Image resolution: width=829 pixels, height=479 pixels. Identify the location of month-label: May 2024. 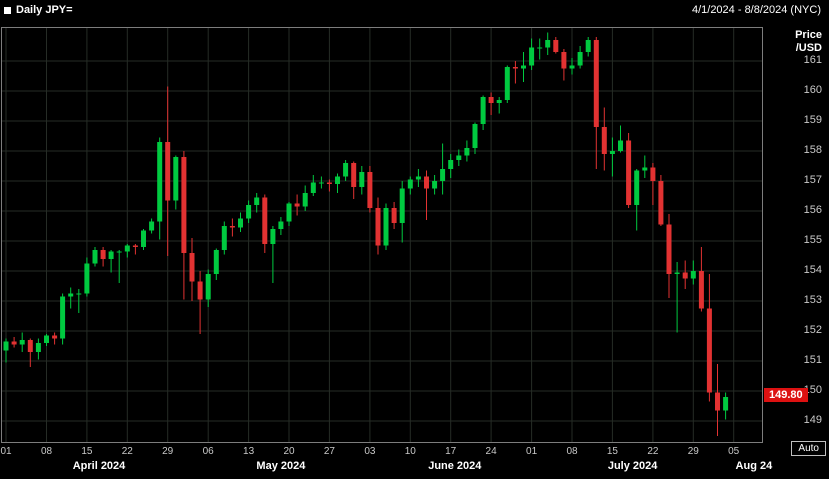
(281, 466).